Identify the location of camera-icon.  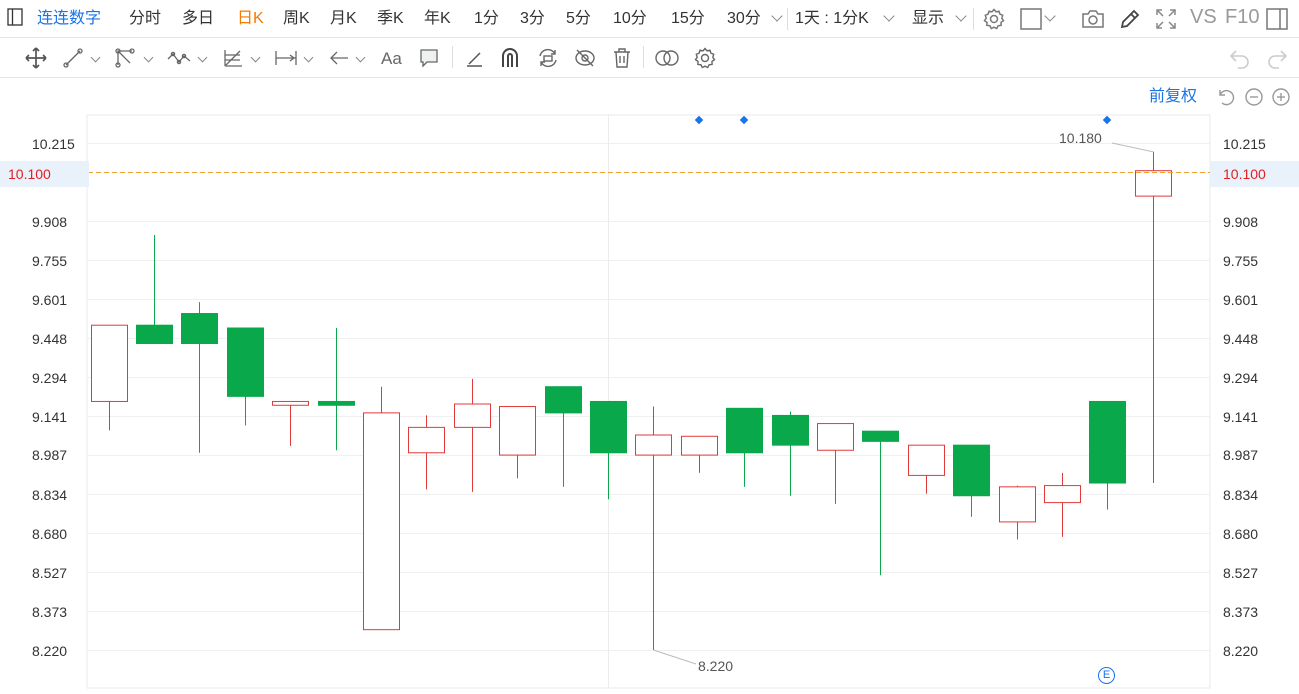
(1093, 19).